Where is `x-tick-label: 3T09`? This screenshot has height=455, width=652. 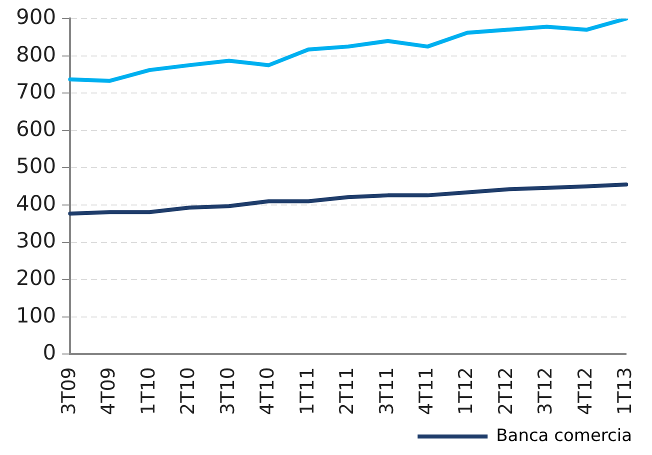 x-tick-label: 3T09 is located at coordinates (69, 391).